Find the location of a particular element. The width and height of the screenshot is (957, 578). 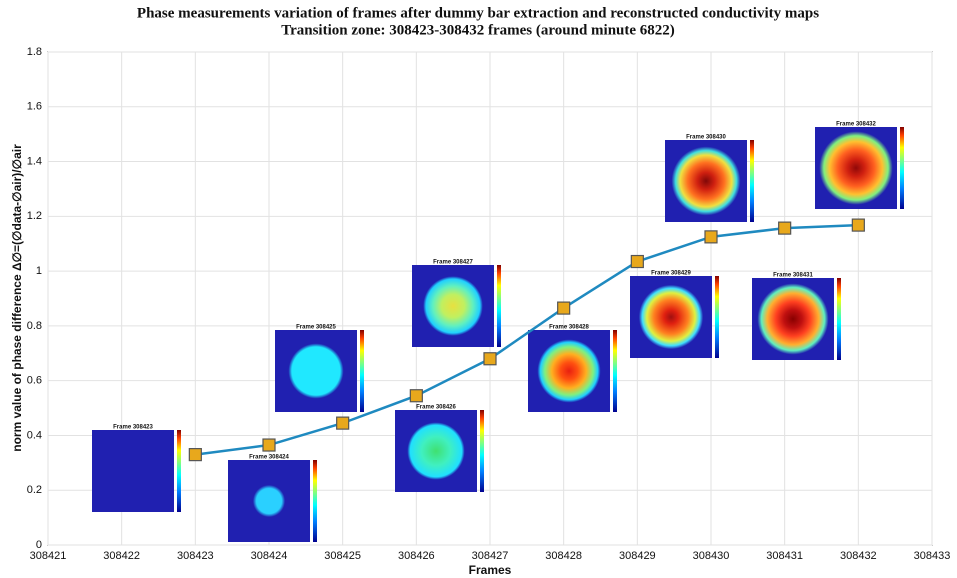

x-tick-label: 308431 is located at coordinates (784, 556).